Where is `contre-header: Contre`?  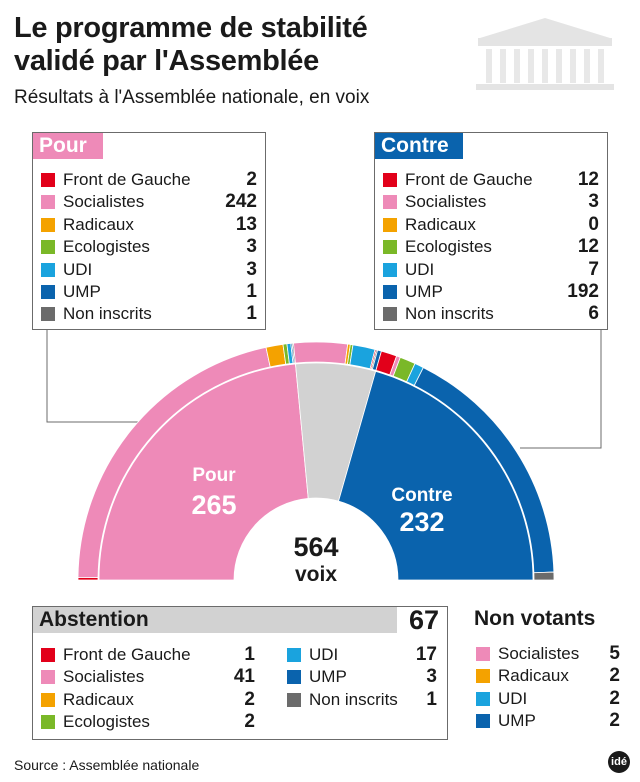
contre-header: Contre is located at coordinates (419, 146).